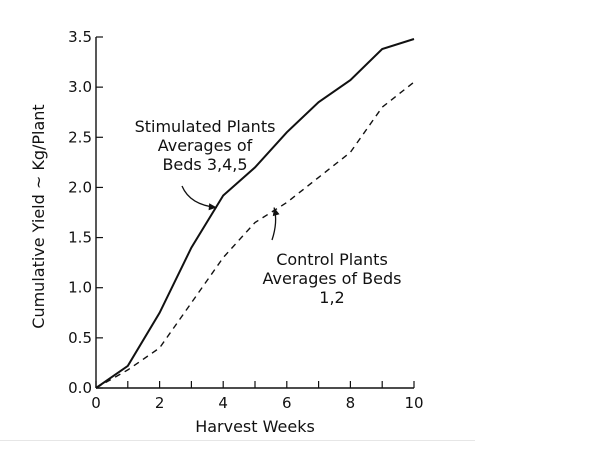 The height and width of the screenshot is (450, 600). I want to click on y-tick-label: 1.5, so click(80, 238).